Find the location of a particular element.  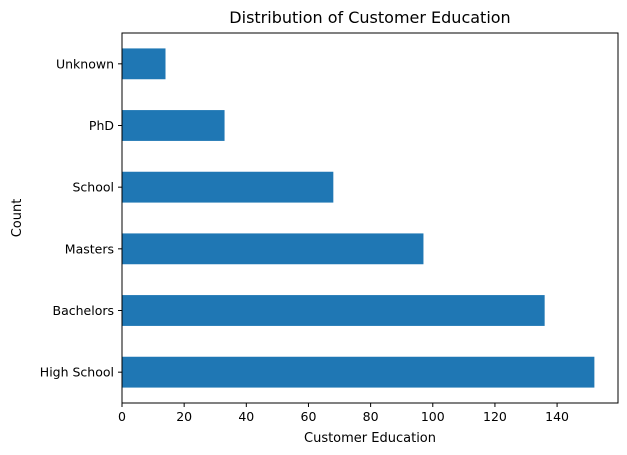

x-axis-ticks: 0 20 40 60 80 100 120 140 is located at coordinates (343, 413).